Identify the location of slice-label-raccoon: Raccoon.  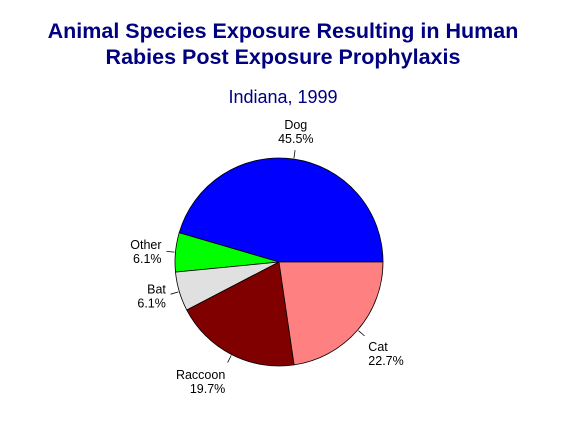
(200, 375).